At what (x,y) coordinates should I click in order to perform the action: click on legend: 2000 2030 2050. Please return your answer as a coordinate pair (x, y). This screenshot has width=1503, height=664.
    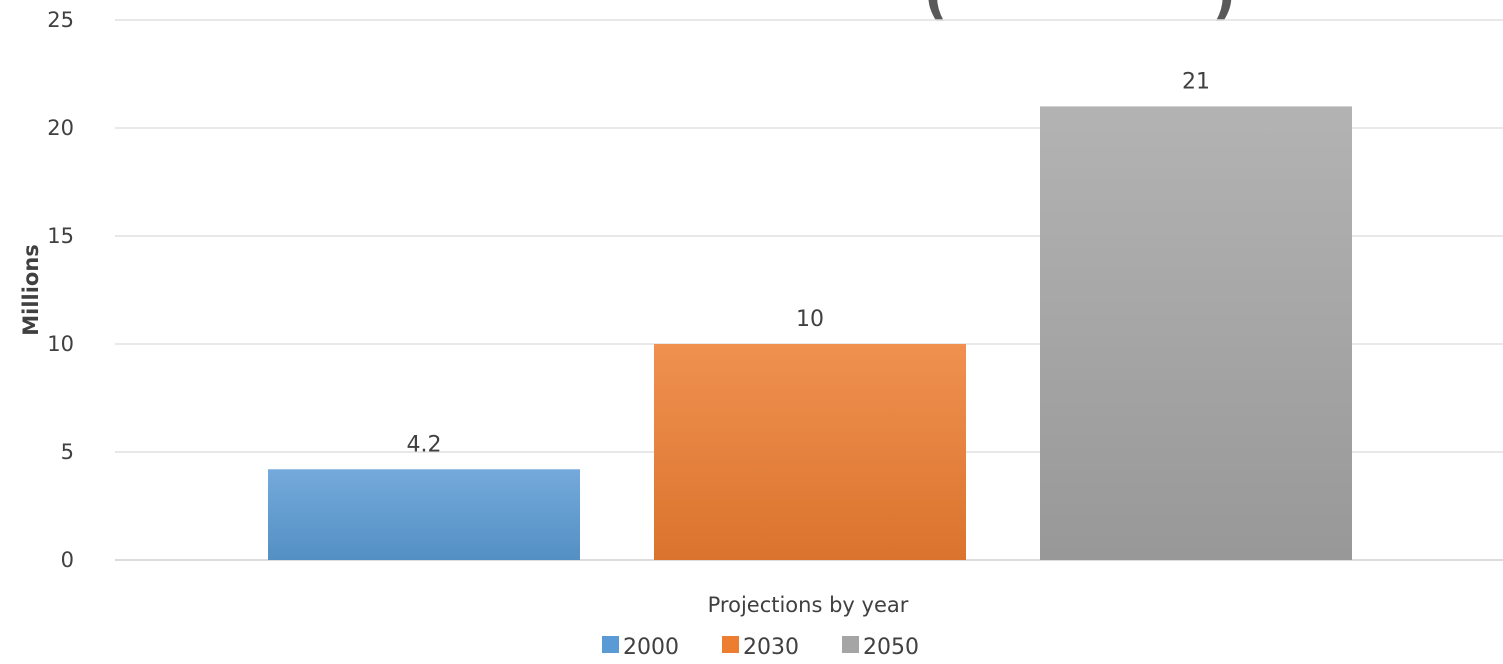
    Looking at the image, I should click on (760, 647).